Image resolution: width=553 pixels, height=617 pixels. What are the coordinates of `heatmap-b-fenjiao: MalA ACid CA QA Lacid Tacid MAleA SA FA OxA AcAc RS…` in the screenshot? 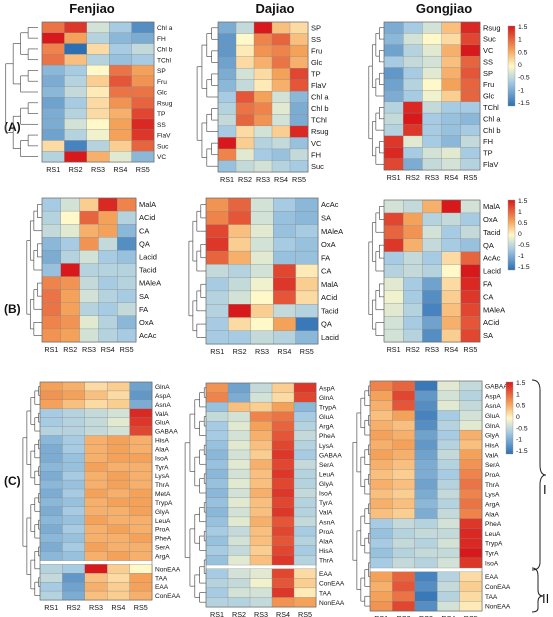 It's located at (93, 275).